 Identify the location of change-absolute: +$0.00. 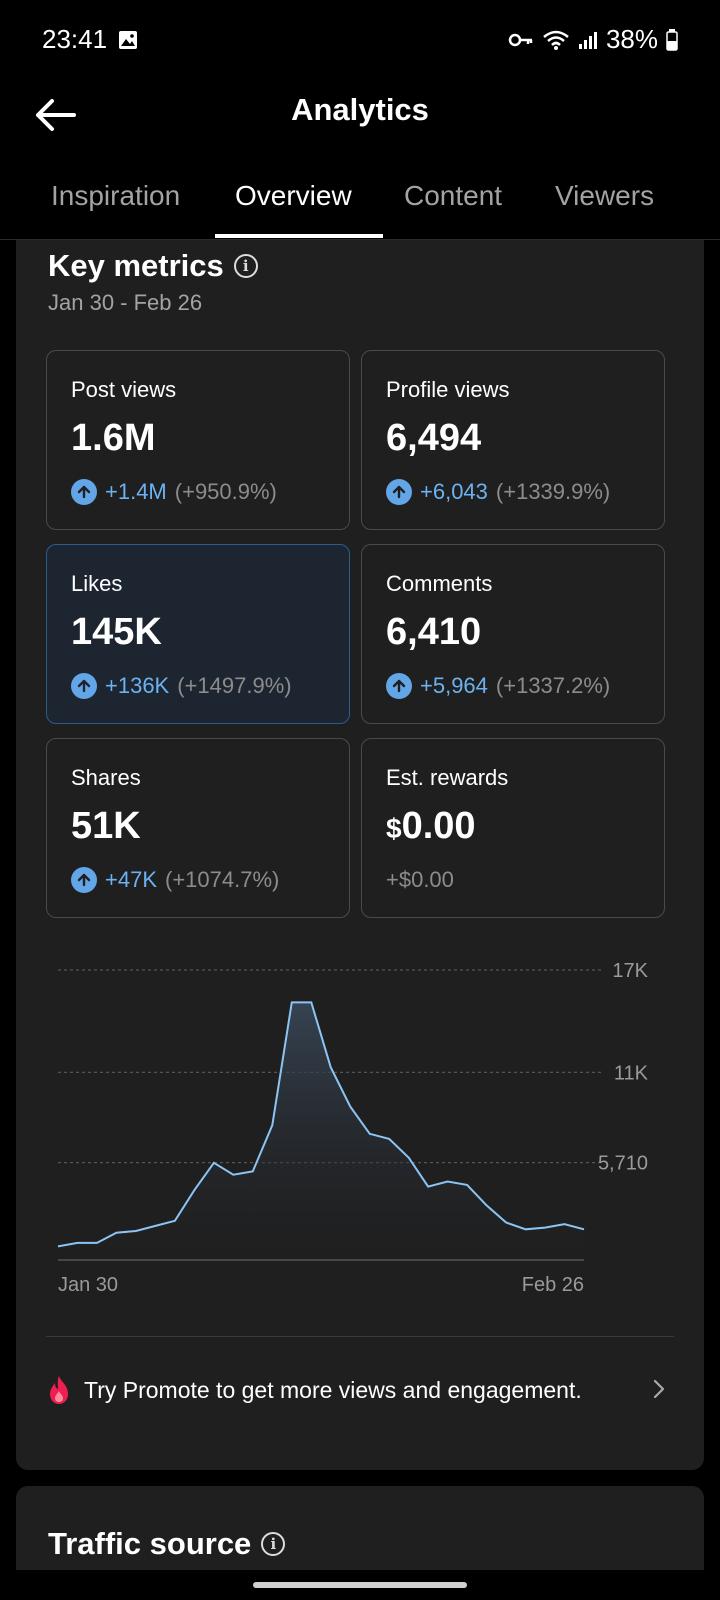
(420, 879).